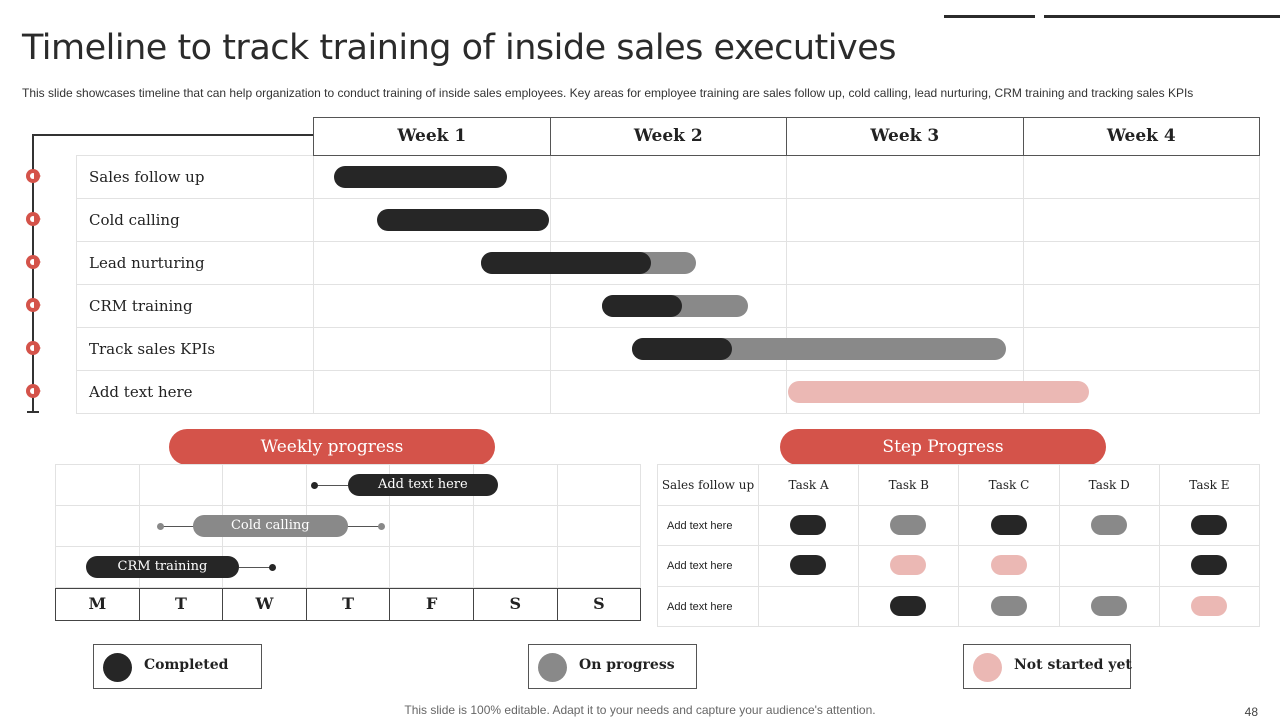 Image resolution: width=1280 pixels, height=720 pixels. I want to click on legend-label: Completed, so click(186, 665).